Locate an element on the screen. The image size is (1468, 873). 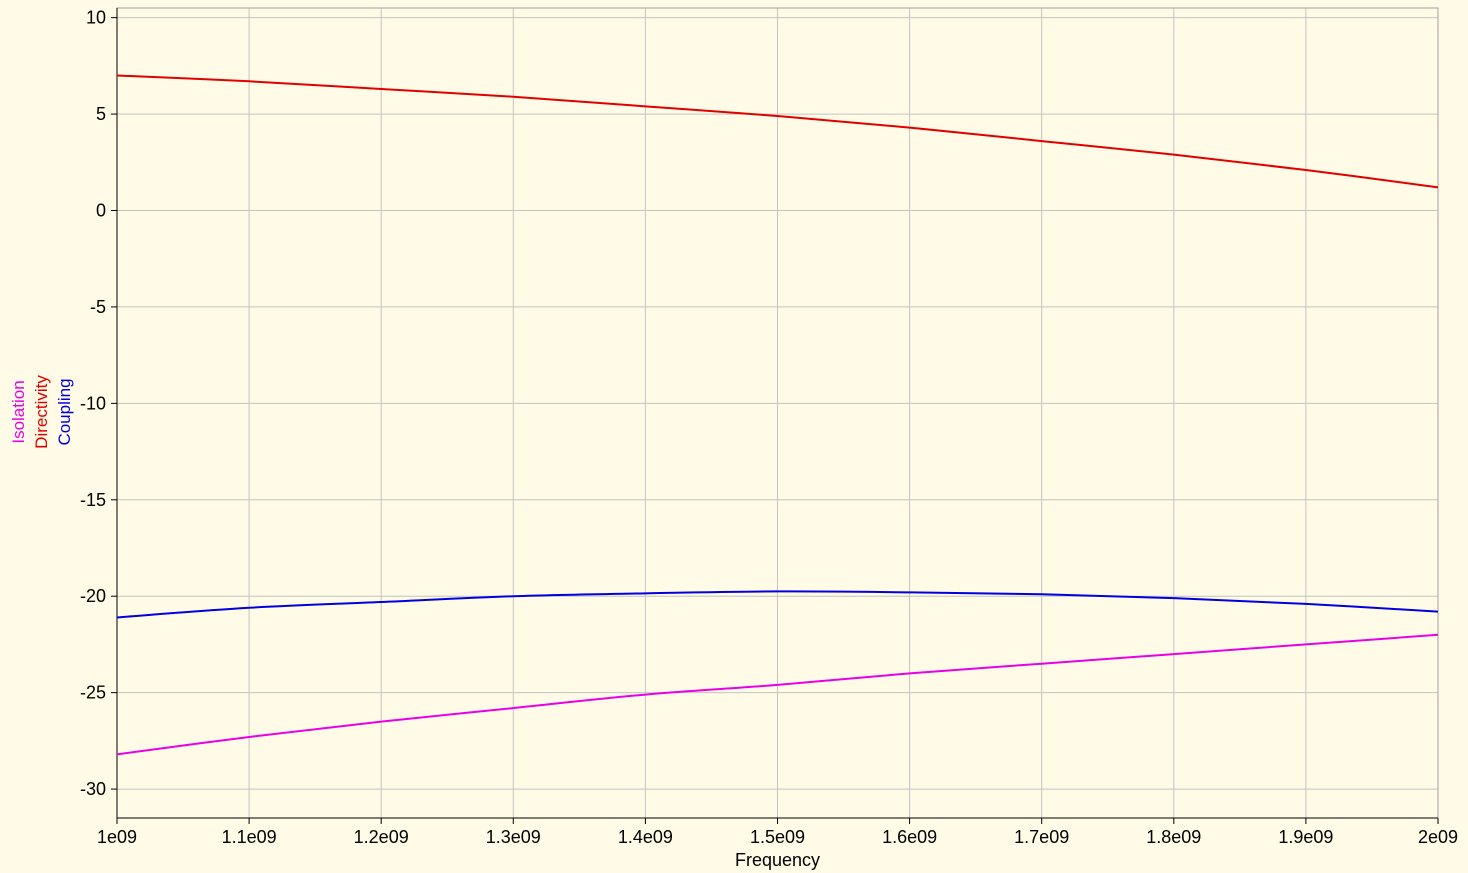
x-tick-label: 1.9e09 is located at coordinates (1305, 837).